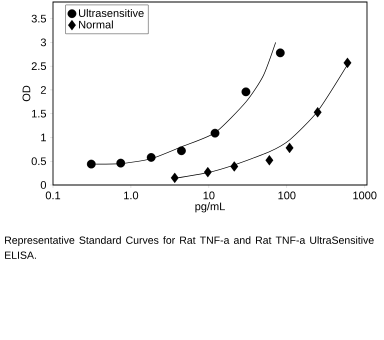  I want to click on x-axis-title: pg/mL, so click(210, 207).